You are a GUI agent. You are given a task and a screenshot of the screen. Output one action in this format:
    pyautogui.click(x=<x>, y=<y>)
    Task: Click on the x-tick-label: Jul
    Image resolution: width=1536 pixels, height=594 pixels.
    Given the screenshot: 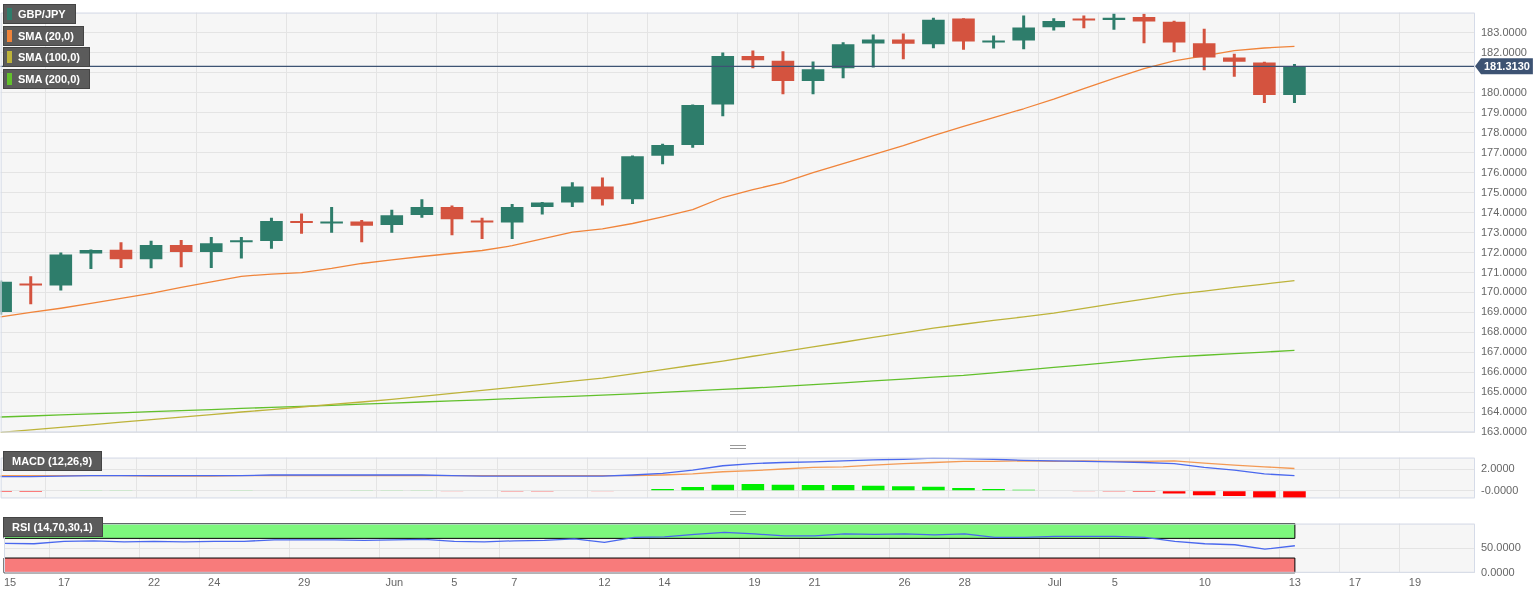 What is the action you would take?
    pyautogui.click(x=1054, y=582)
    